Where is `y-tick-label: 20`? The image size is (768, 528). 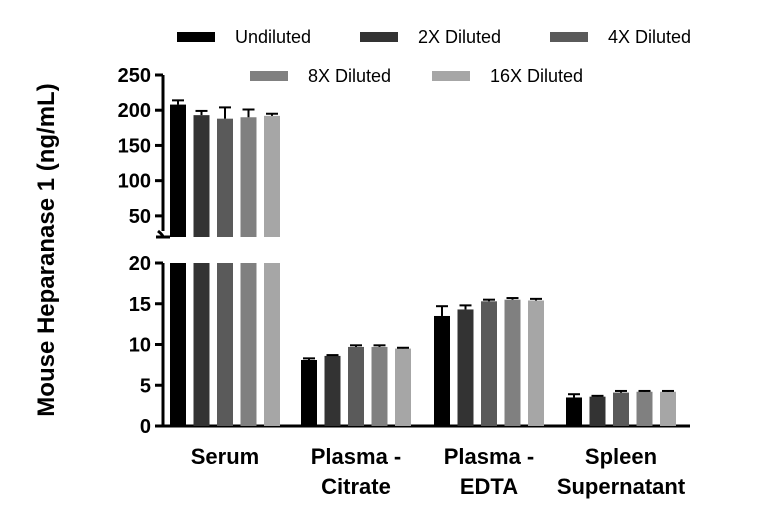
y-tick-label: 20 is located at coordinates (140, 264).